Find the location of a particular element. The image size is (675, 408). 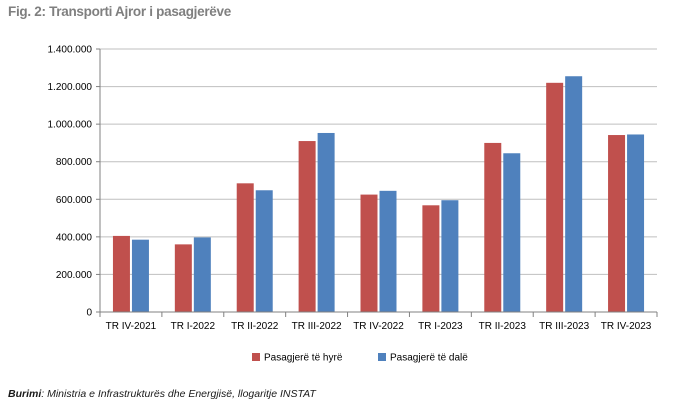

x-tick-label: TR I-2022 is located at coordinates (193, 326).